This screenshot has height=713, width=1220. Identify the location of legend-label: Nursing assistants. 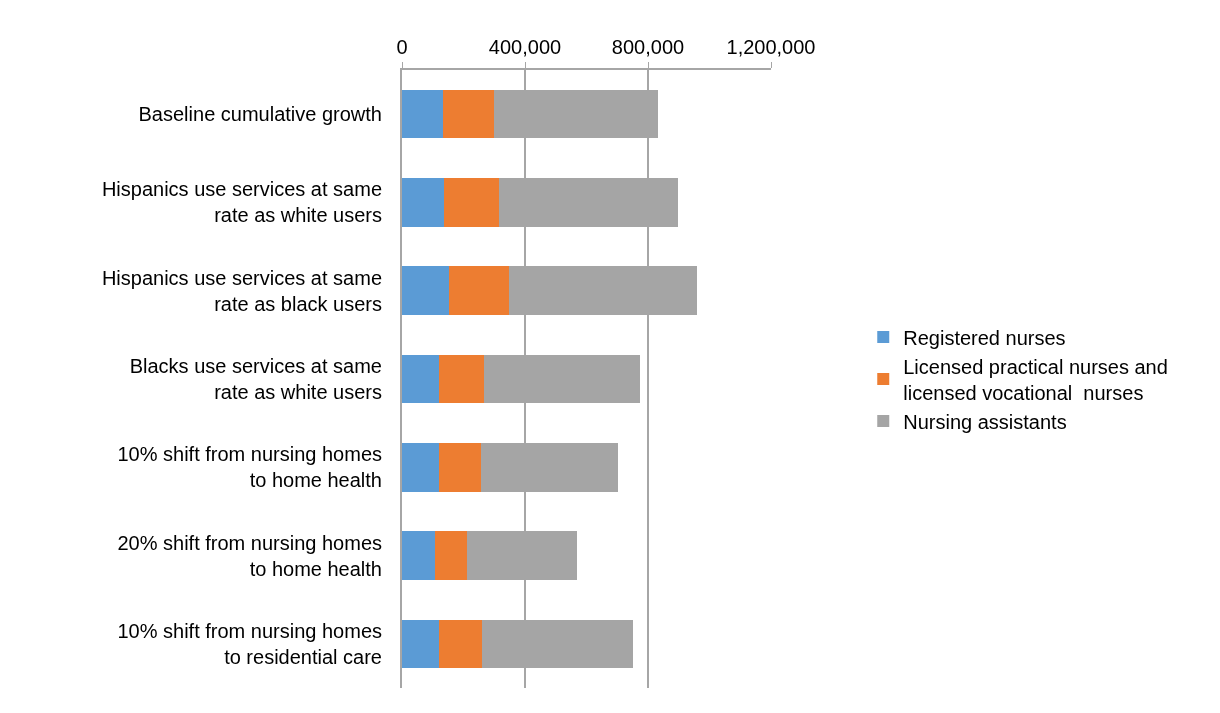
(985, 421).